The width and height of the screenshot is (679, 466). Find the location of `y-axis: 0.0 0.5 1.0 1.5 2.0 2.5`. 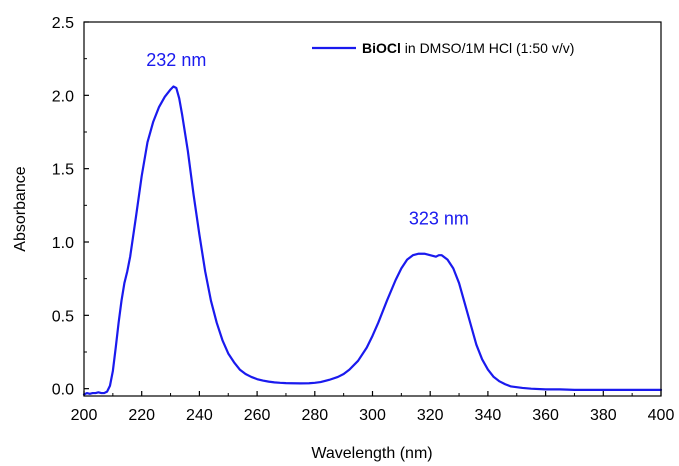

y-axis: 0.0 0.5 1.0 1.5 2.0 2.5 is located at coordinates (70, 207).